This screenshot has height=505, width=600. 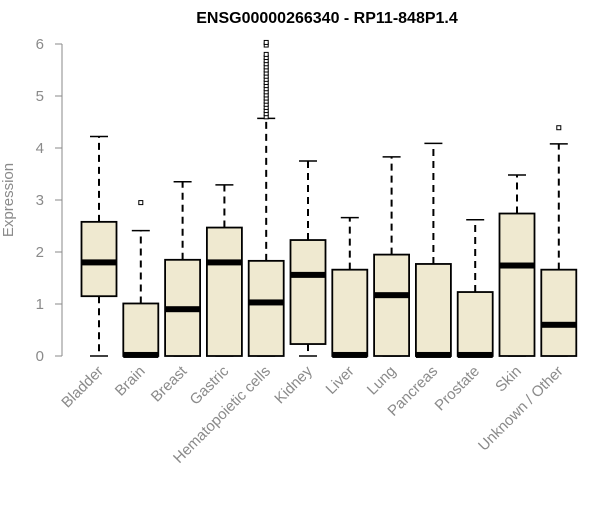 I want to click on y-tick-label: 5, so click(x=40, y=96).